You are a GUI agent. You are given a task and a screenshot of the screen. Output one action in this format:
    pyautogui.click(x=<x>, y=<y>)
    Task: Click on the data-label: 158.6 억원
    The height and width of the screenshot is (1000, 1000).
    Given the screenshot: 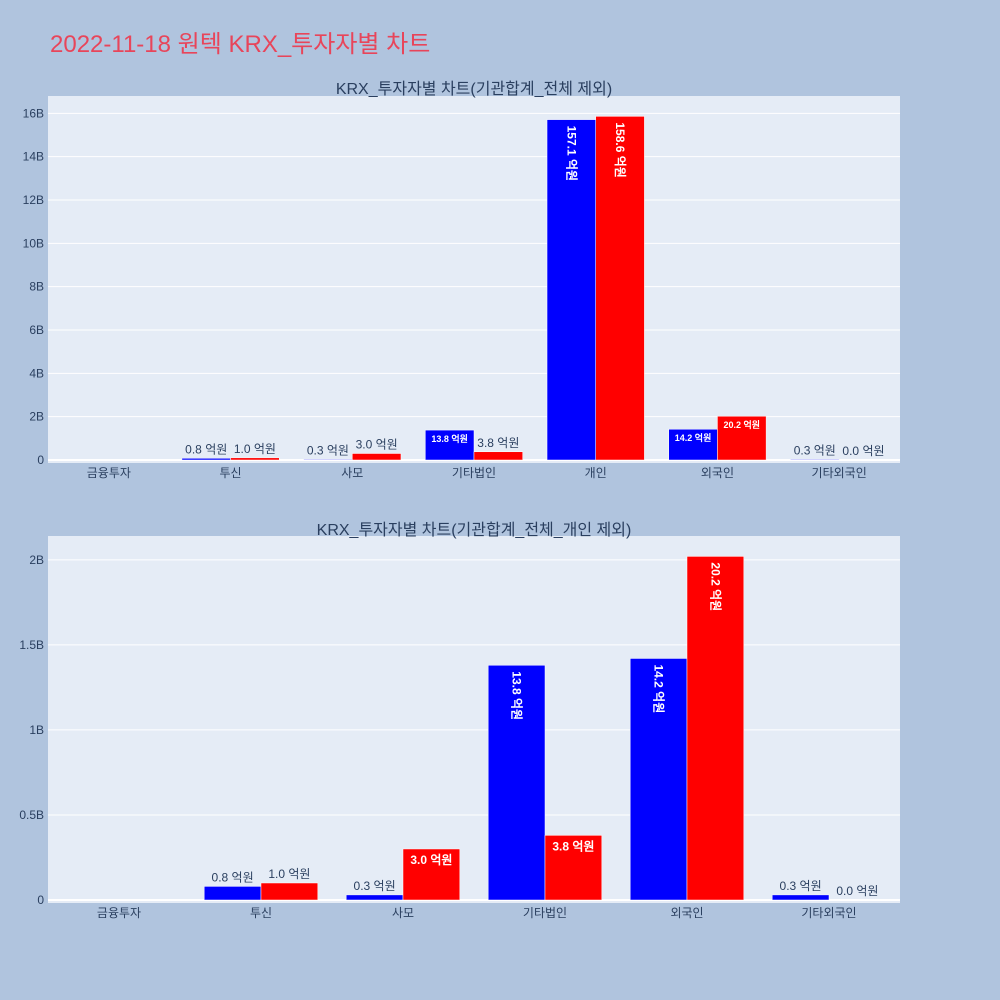 What is the action you would take?
    pyautogui.click(x=620, y=149)
    